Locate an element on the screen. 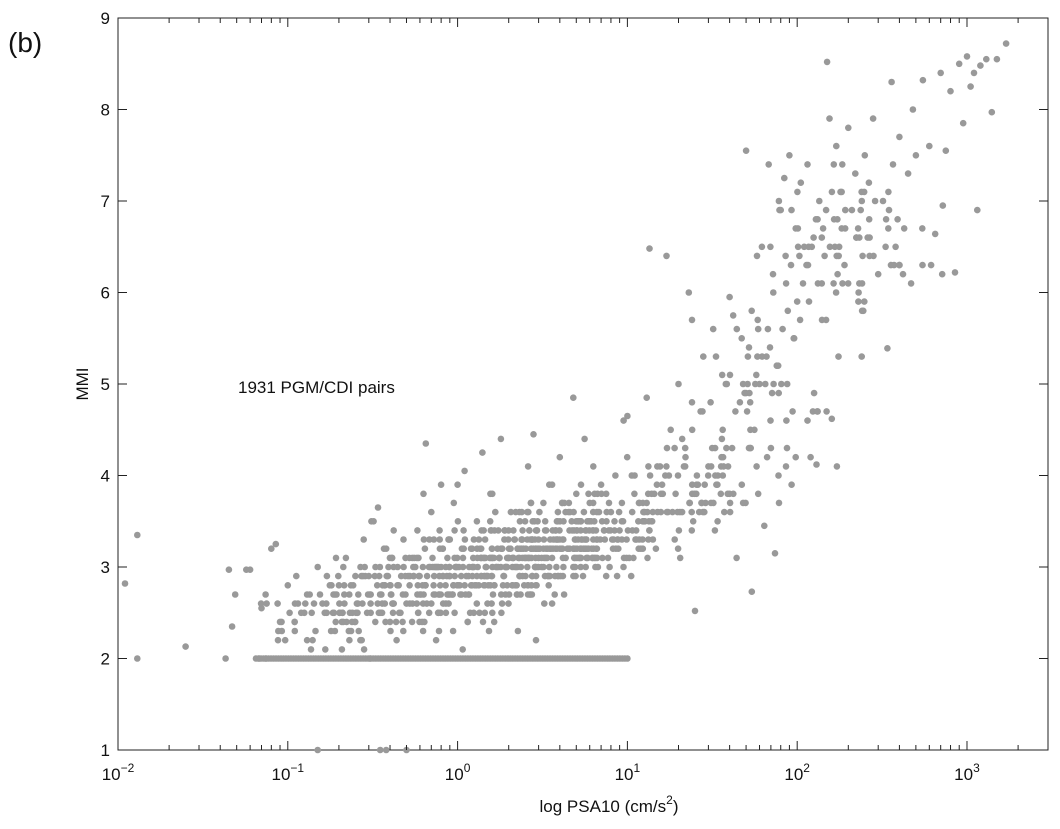 The image size is (1060, 829). y-tick-label: 1 is located at coordinates (105, 750).